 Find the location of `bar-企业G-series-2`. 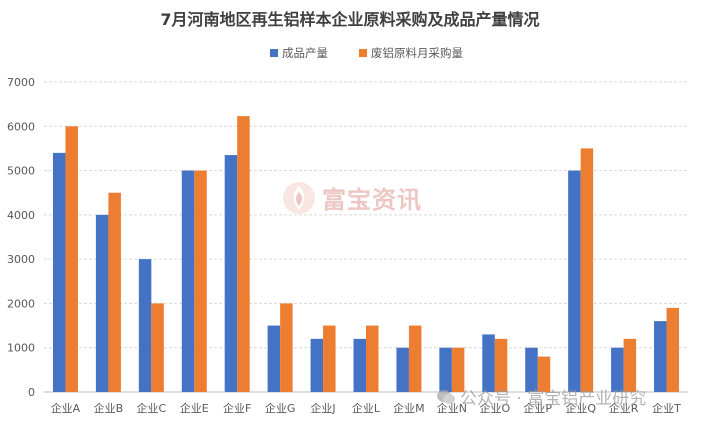

bar-企业G-series-2 is located at coordinates (286, 347).